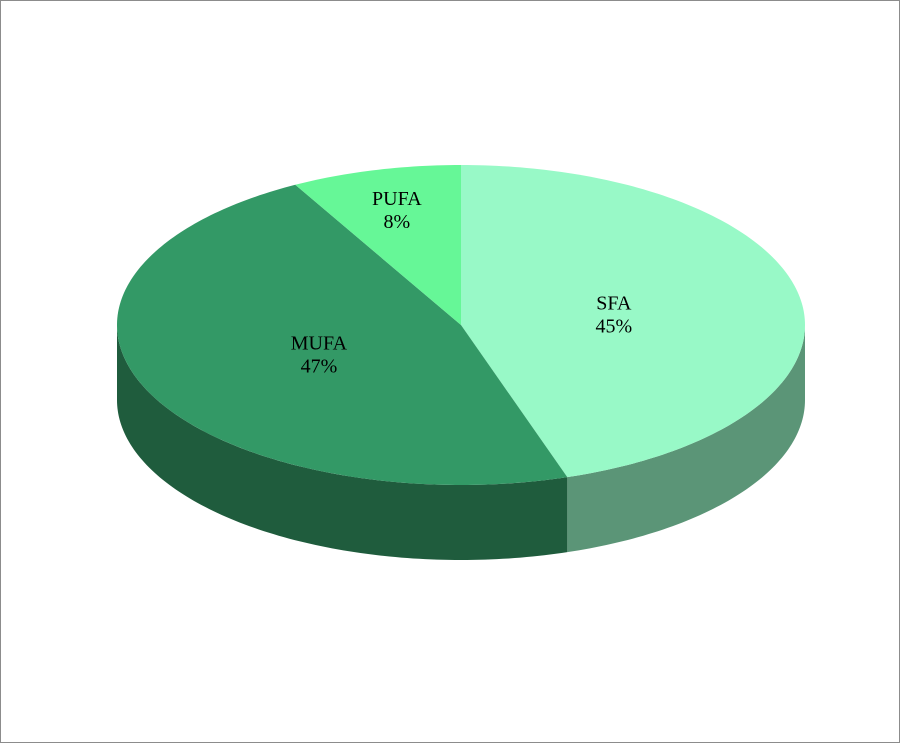  I want to click on slice-side, so click(686, 439).